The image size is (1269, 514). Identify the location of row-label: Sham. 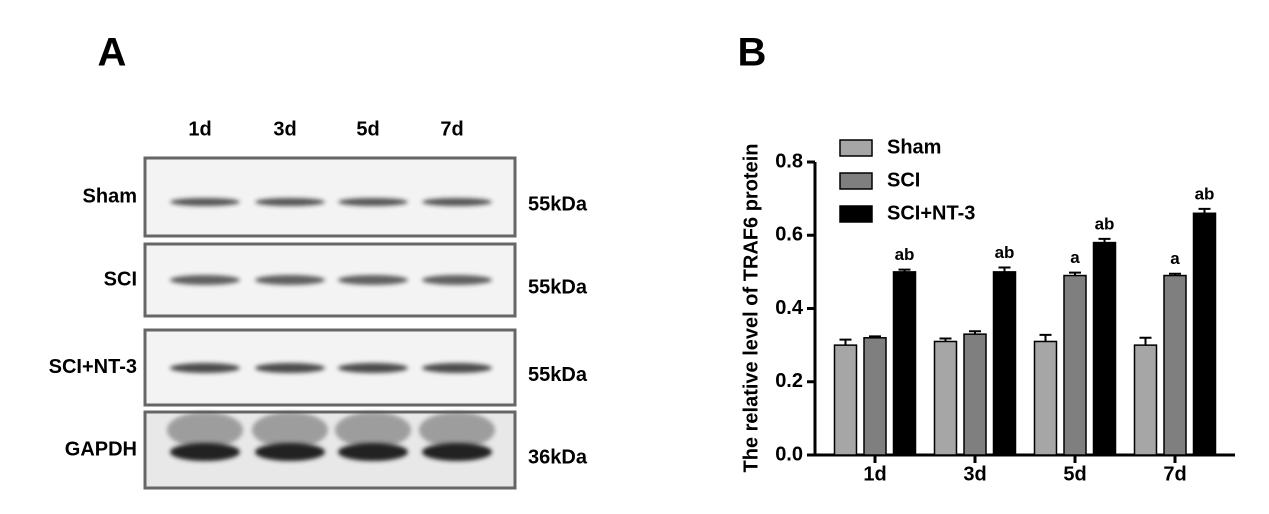
(110, 196).